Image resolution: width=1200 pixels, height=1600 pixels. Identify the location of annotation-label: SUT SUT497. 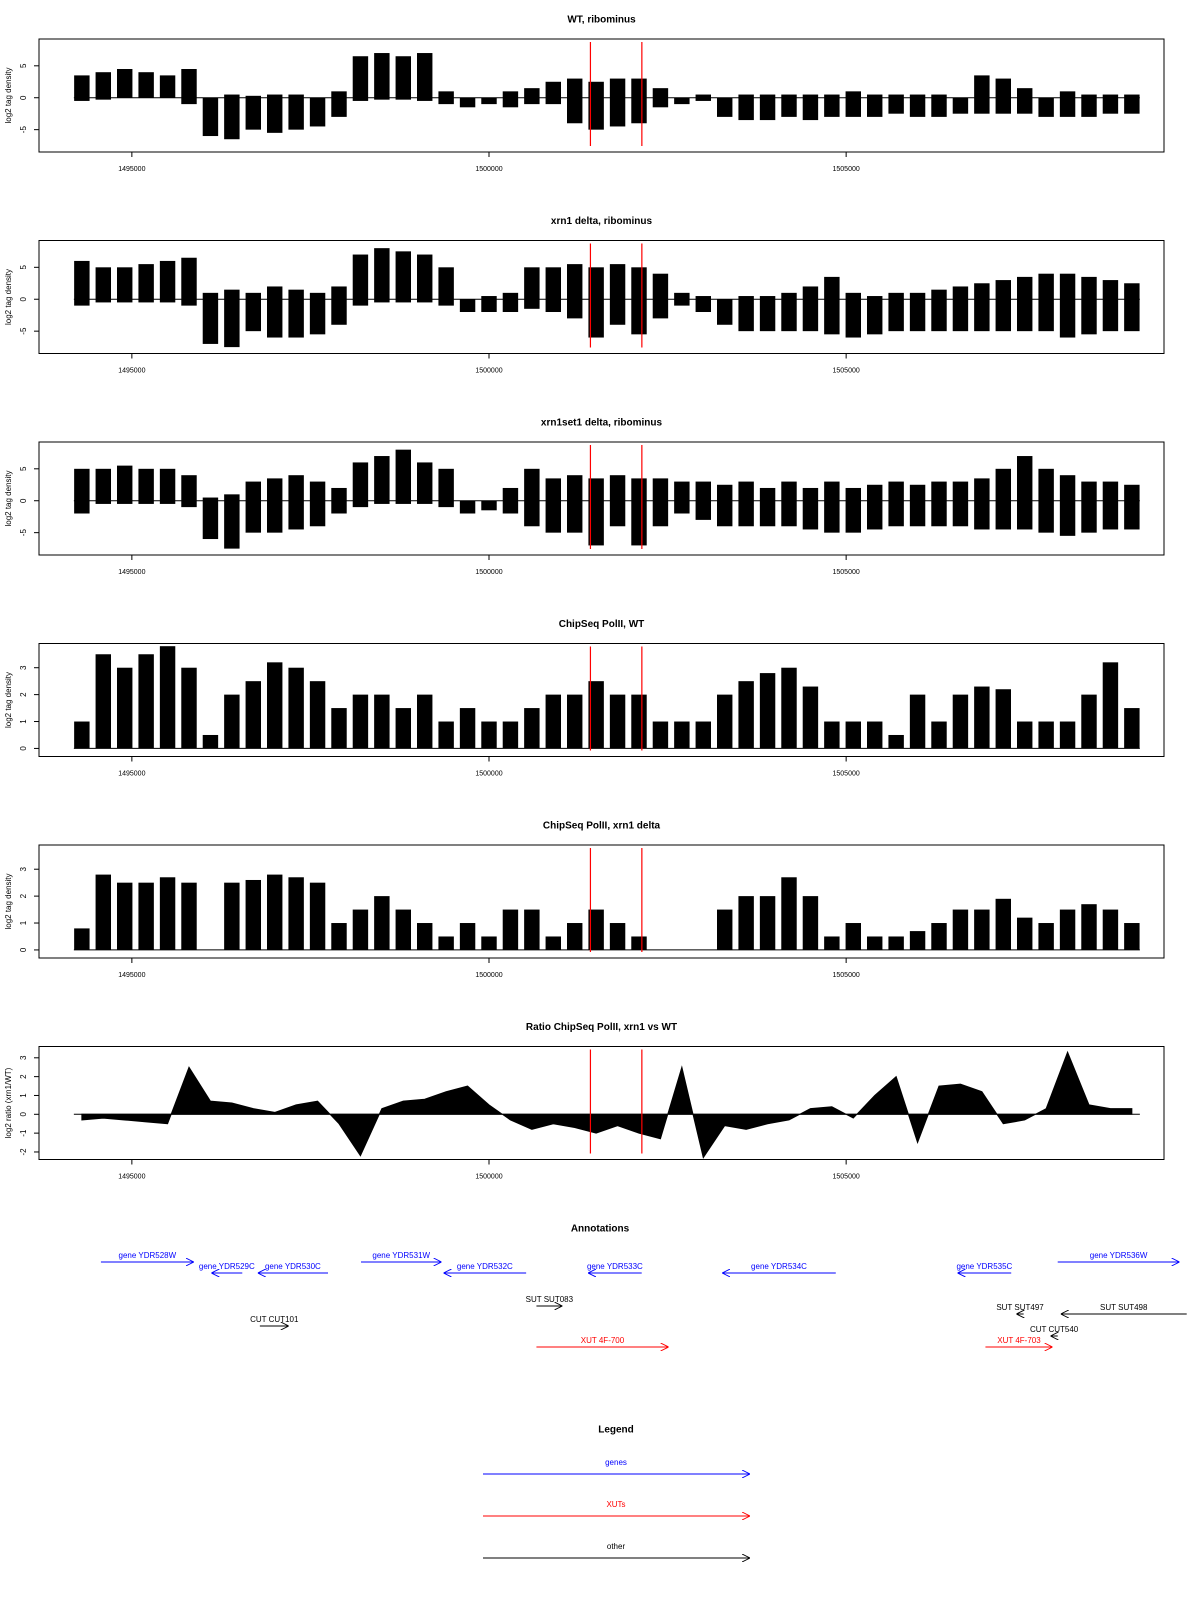
(1020, 1307).